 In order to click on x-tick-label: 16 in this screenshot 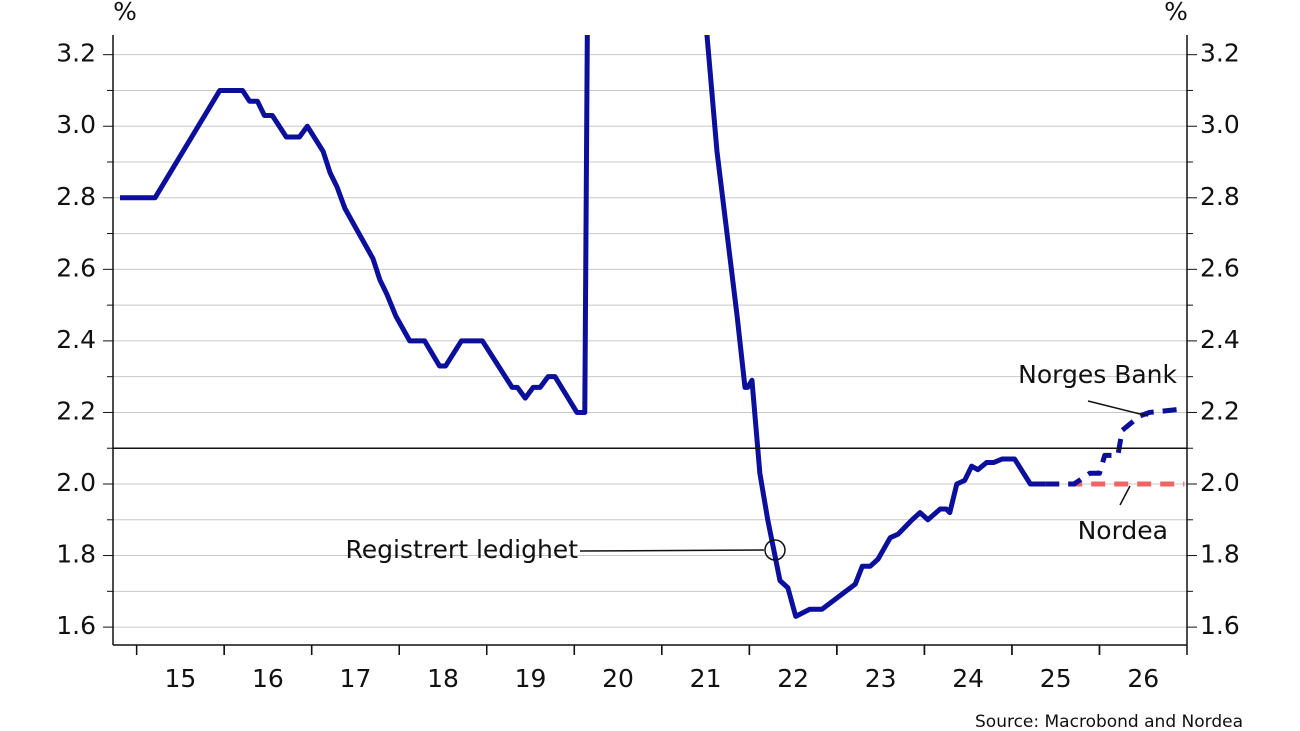, I will do `click(268, 678)`.